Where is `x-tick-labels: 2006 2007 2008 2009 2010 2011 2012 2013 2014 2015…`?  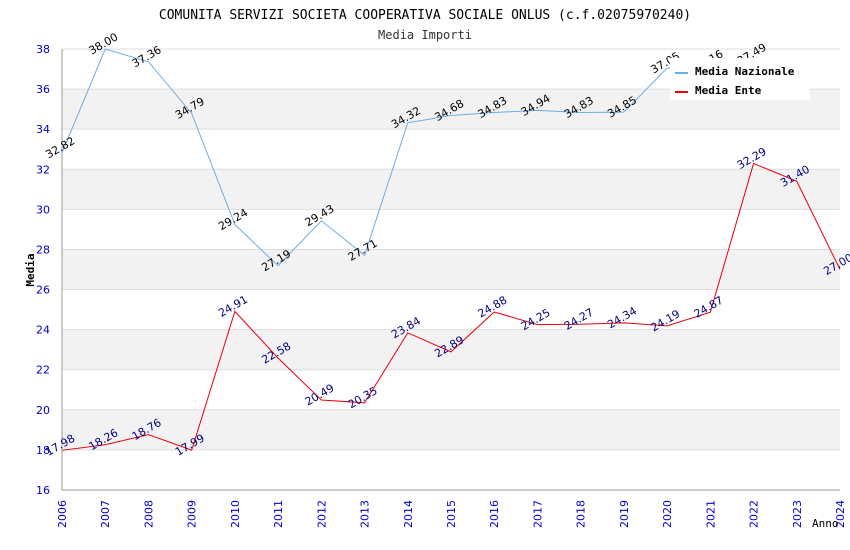
x-tick-labels: 2006 2007 2008 2009 2010 2011 2012 2013 2014 2015… is located at coordinates (451, 514).